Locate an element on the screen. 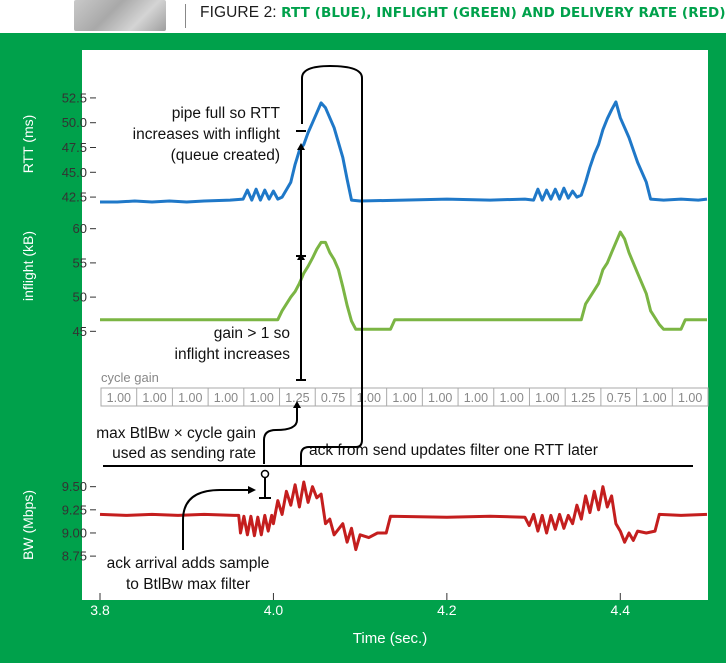 This screenshot has height=663, width=726. x-tick-label: 4.4 is located at coordinates (621, 610).